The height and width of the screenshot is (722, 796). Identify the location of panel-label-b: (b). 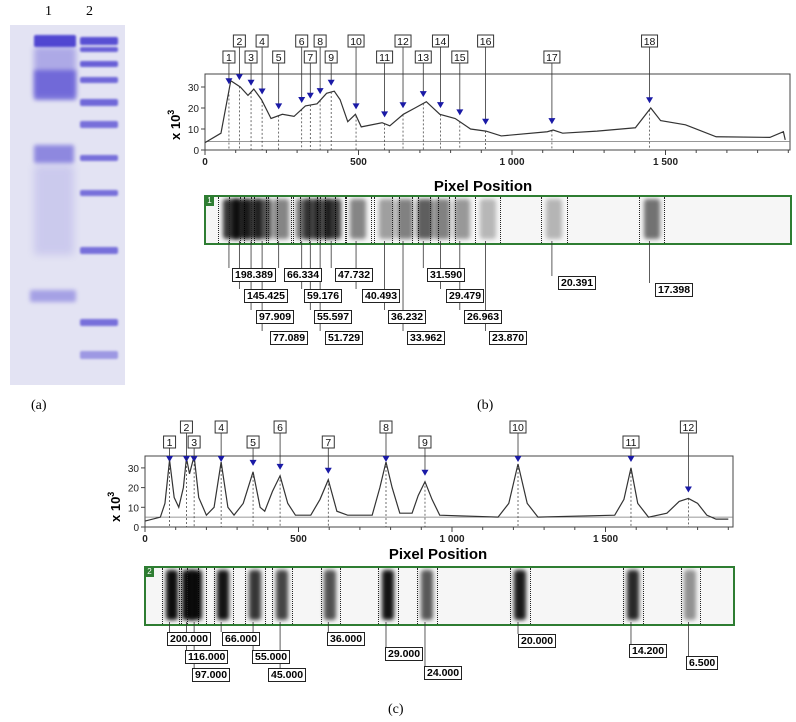
(485, 405).